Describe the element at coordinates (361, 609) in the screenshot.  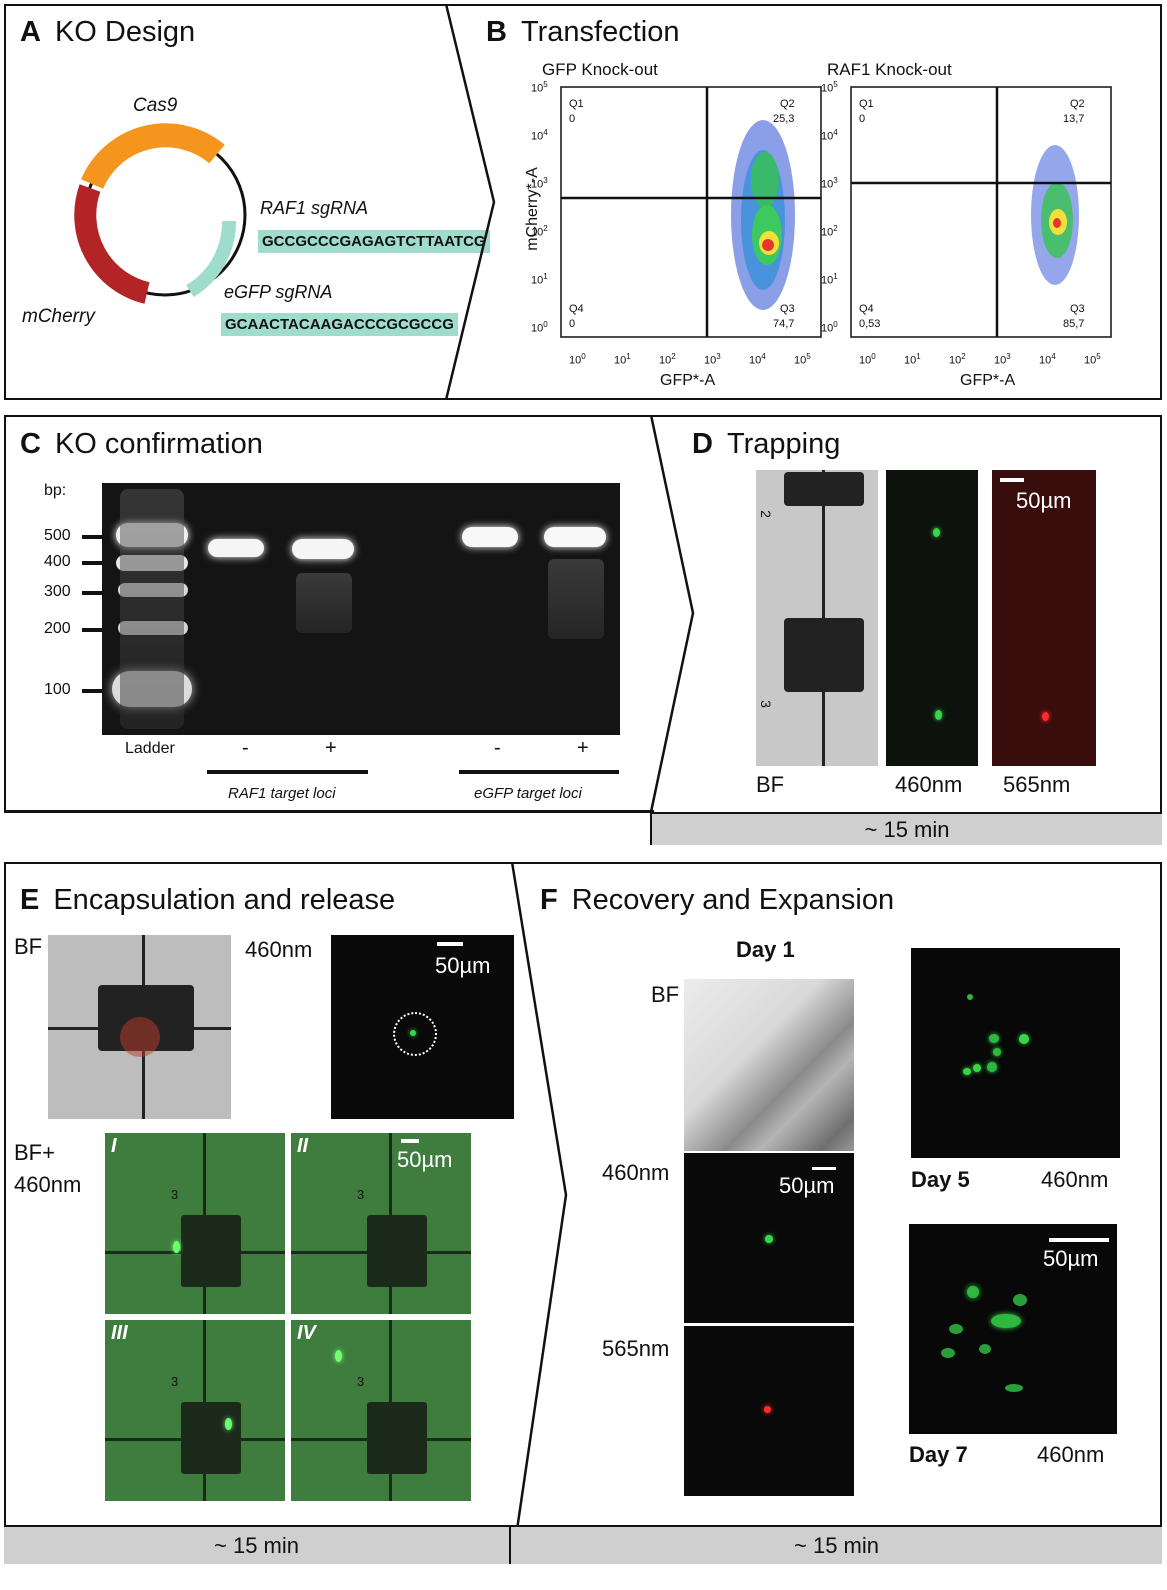
I see `gel-image` at that location.